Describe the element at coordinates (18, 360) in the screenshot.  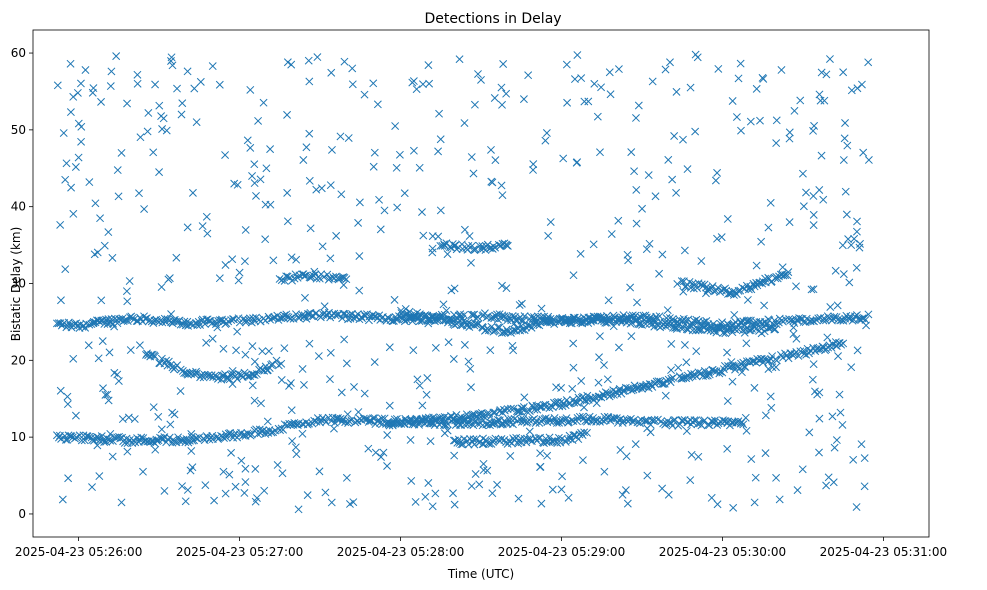
I see `y-tick-label: 20` at that location.